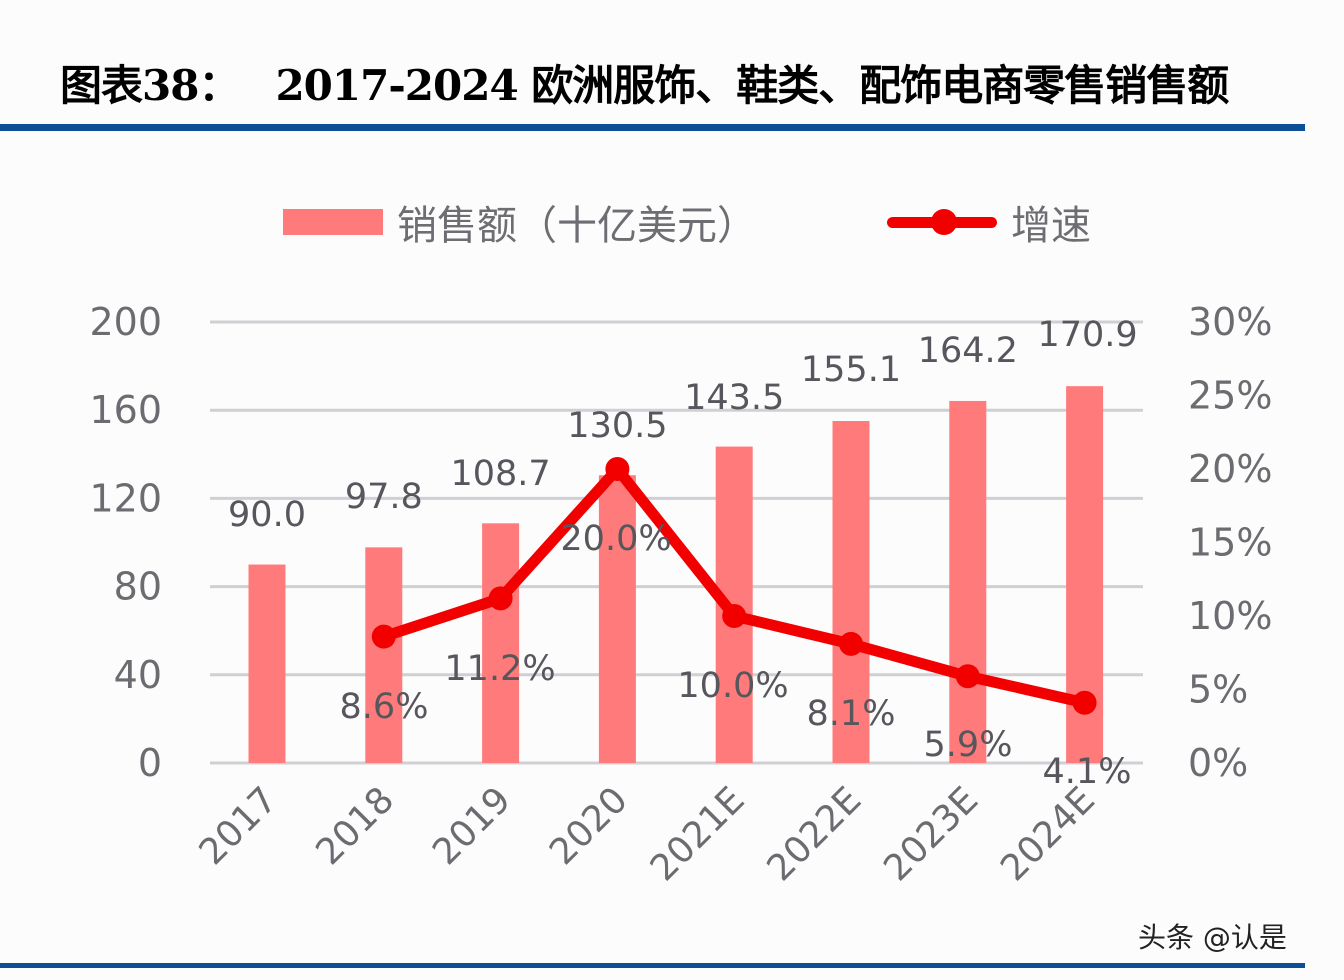  What do you see at coordinates (814, 834) in the screenshot?
I see `x-axis-label: 2022E` at bounding box center [814, 834].